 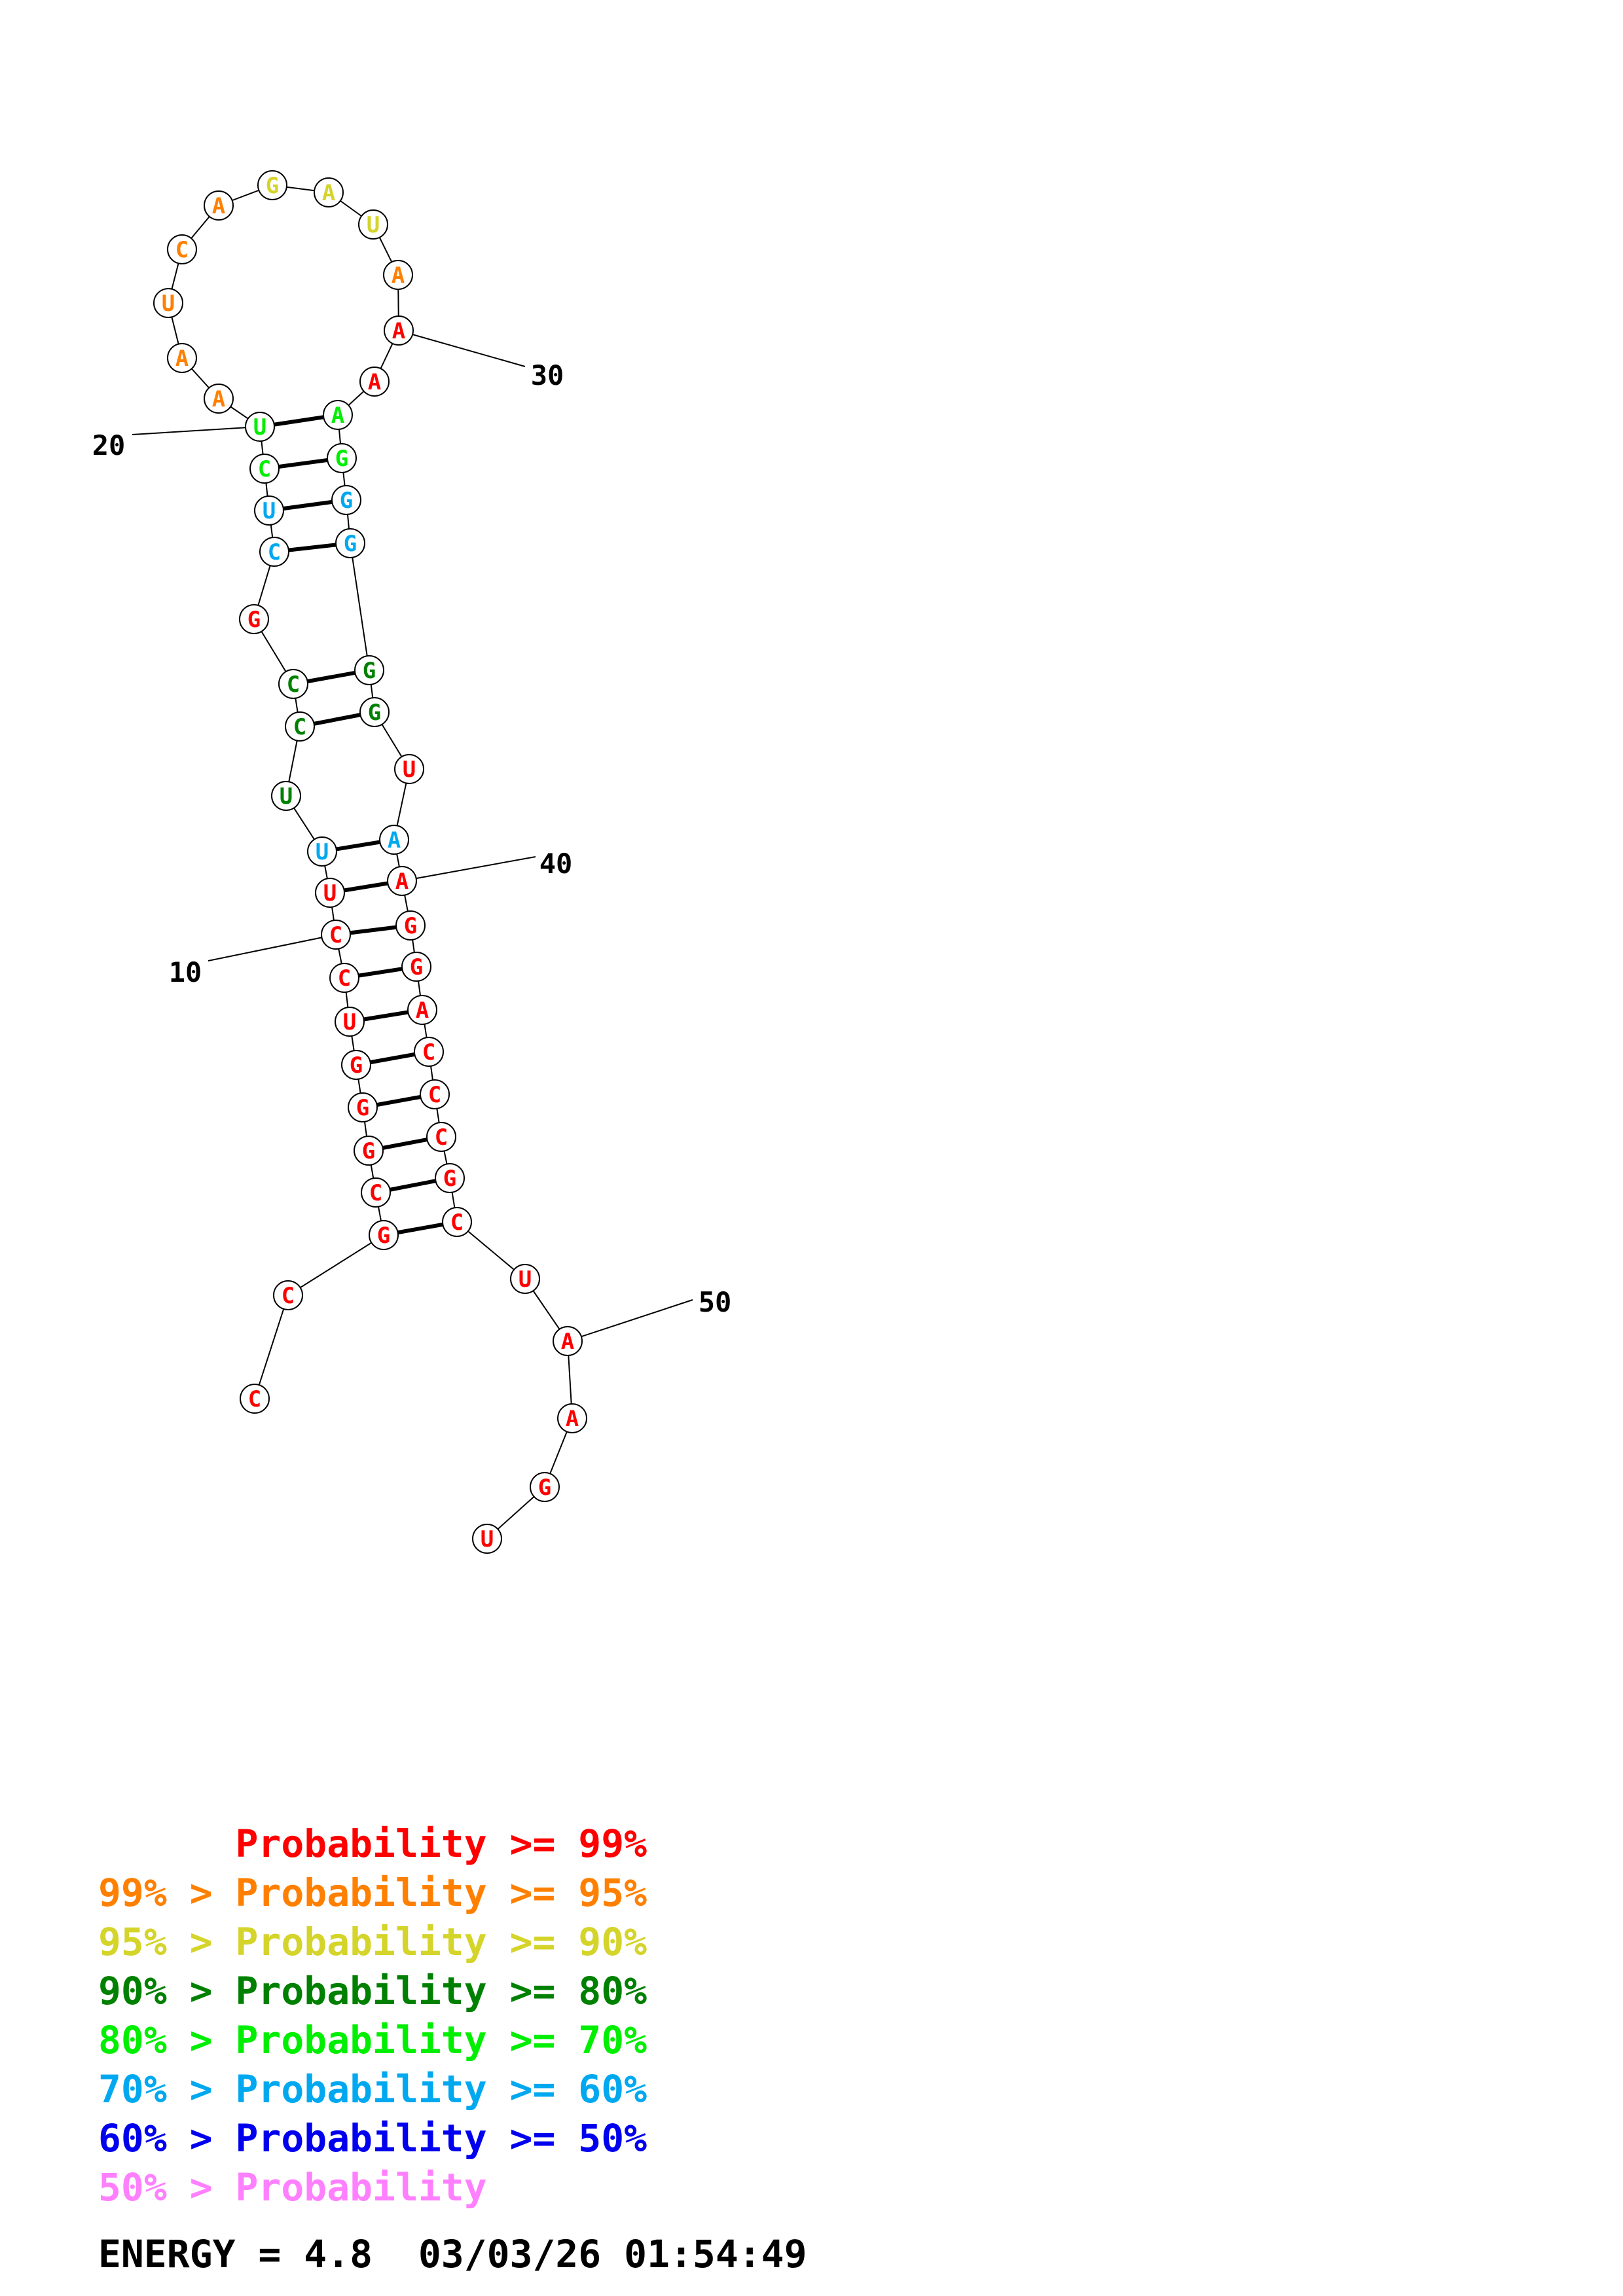 What do you see at coordinates (547, 375) in the screenshot?
I see `index-label-30: 30` at bounding box center [547, 375].